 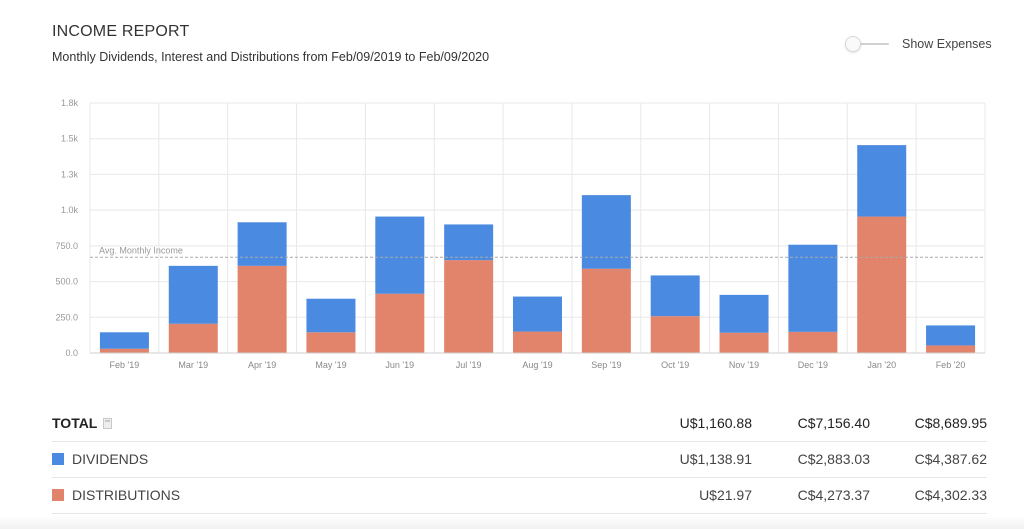 I want to click on y-tick-label: 1.3k, so click(x=70, y=174).